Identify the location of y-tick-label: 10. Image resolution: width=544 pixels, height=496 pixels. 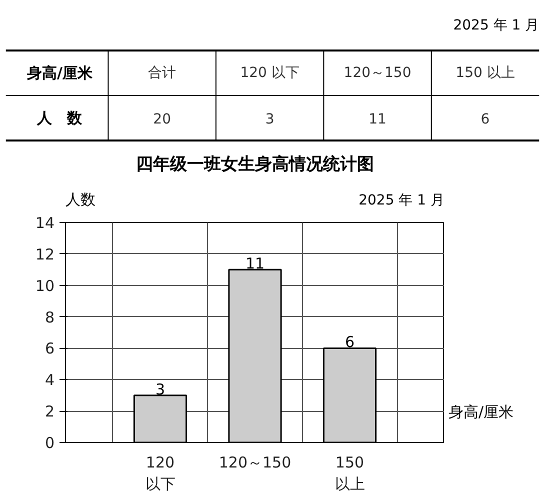
(45, 285).